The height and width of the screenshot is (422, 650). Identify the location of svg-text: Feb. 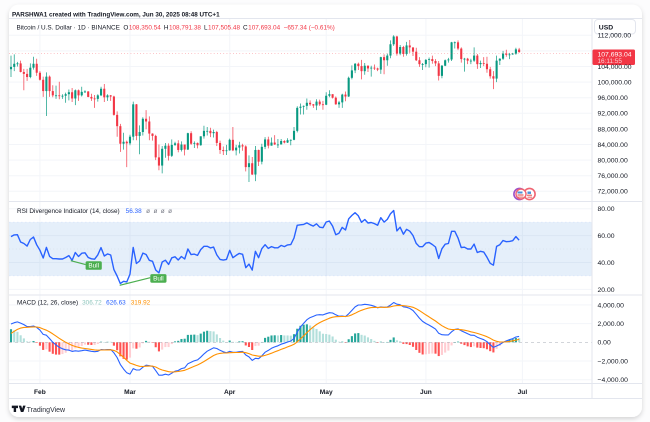
(40, 392).